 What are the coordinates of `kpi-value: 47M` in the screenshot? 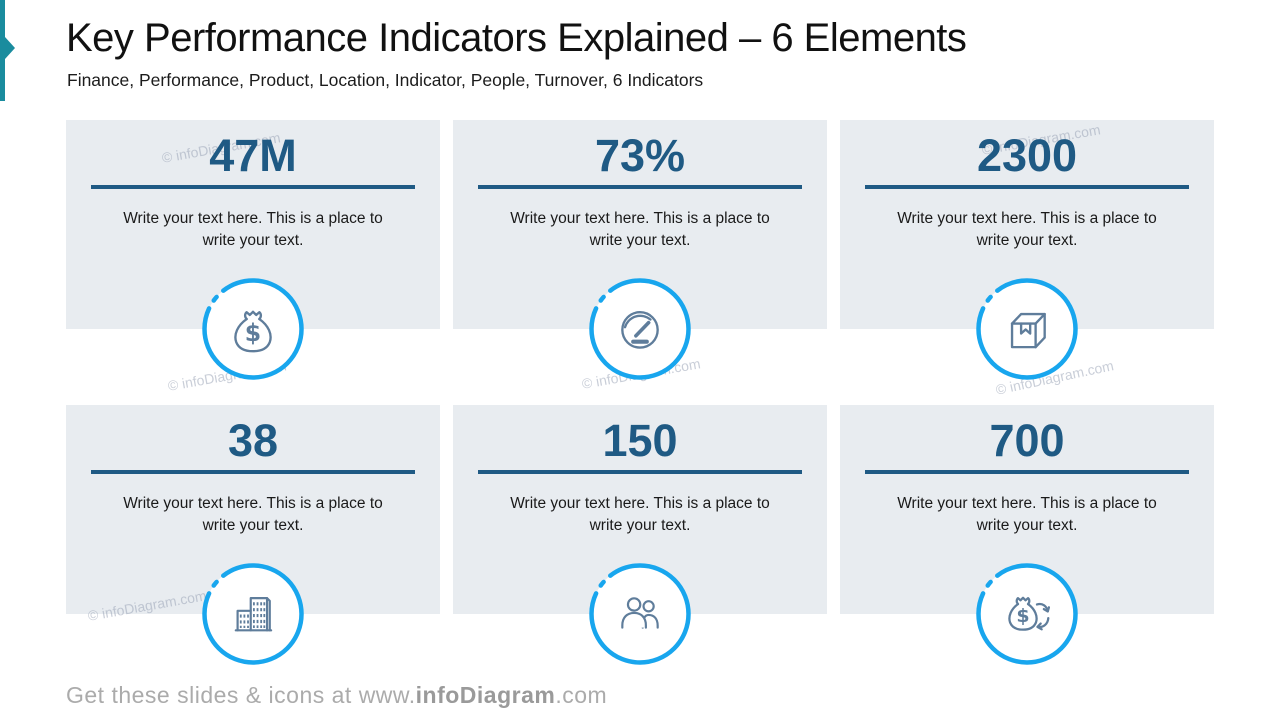 It's located at (253, 155).